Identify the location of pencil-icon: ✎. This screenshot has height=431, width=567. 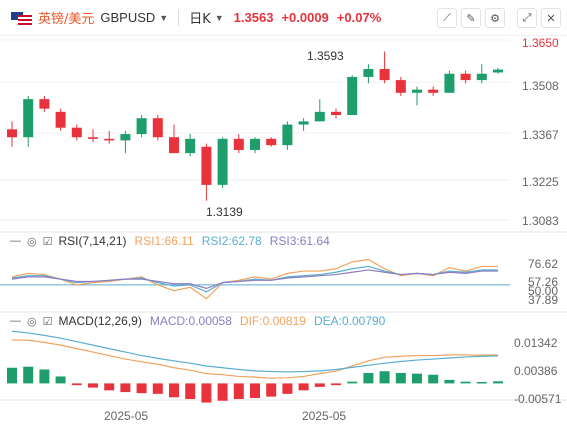
(471, 18).